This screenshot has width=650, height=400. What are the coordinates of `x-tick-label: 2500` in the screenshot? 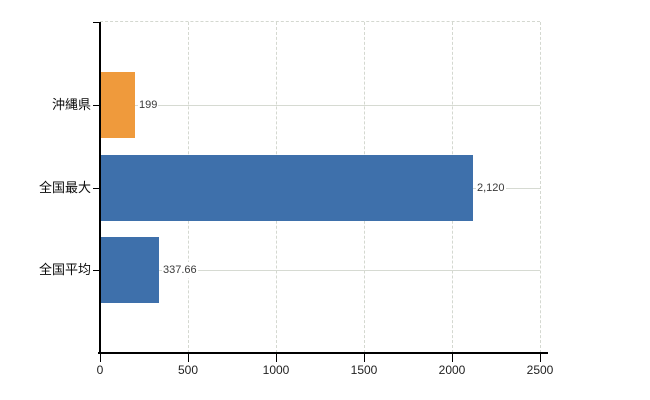 It's located at (540, 370).